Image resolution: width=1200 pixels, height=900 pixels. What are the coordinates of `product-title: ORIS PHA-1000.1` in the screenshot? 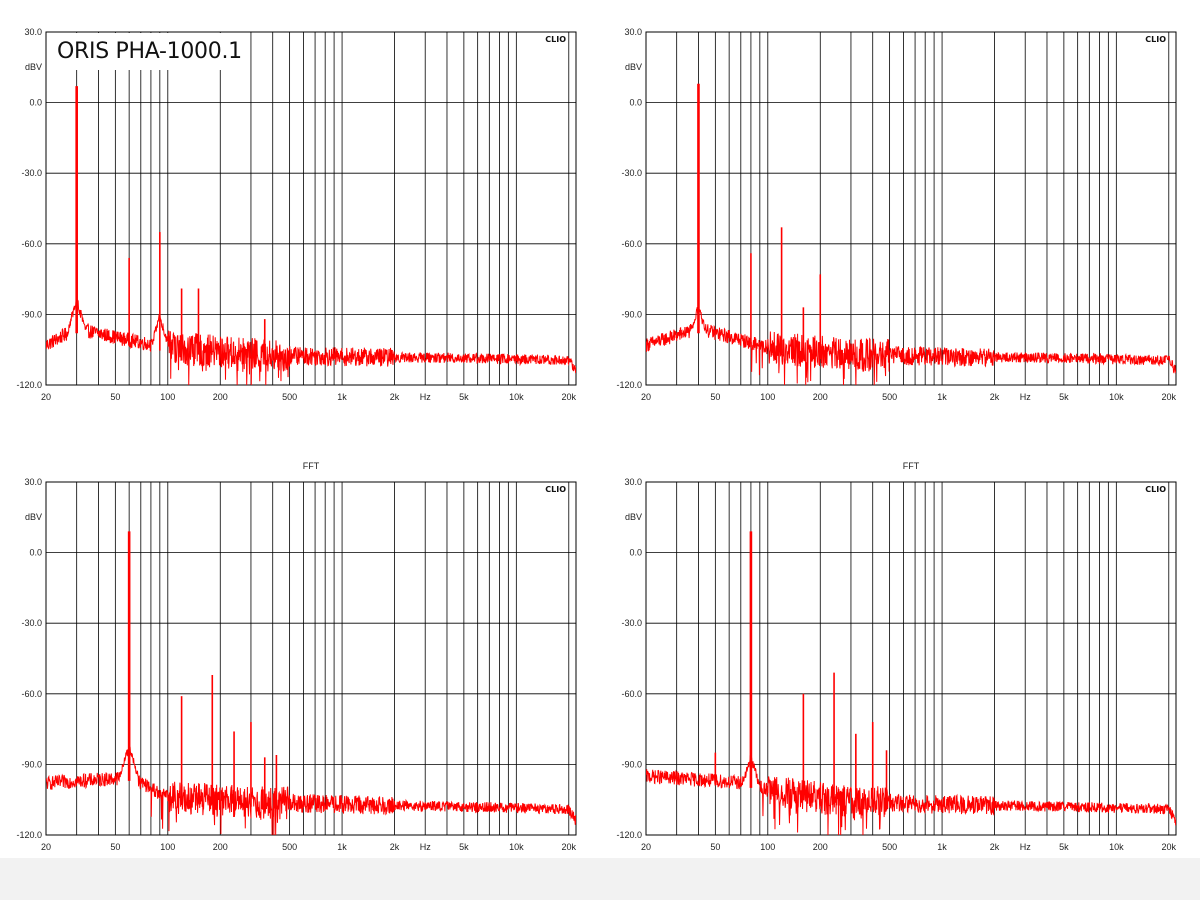 It's located at (149, 51).